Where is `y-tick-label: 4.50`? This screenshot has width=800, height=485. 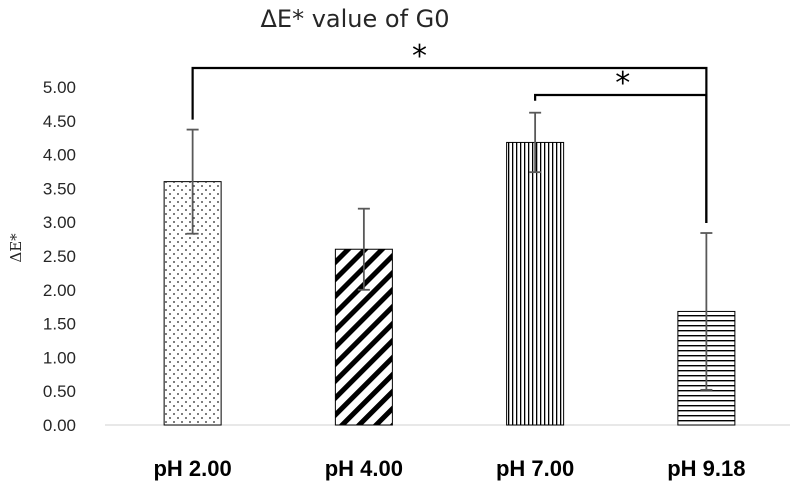 y-tick-label: 4.50 is located at coordinates (59, 121).